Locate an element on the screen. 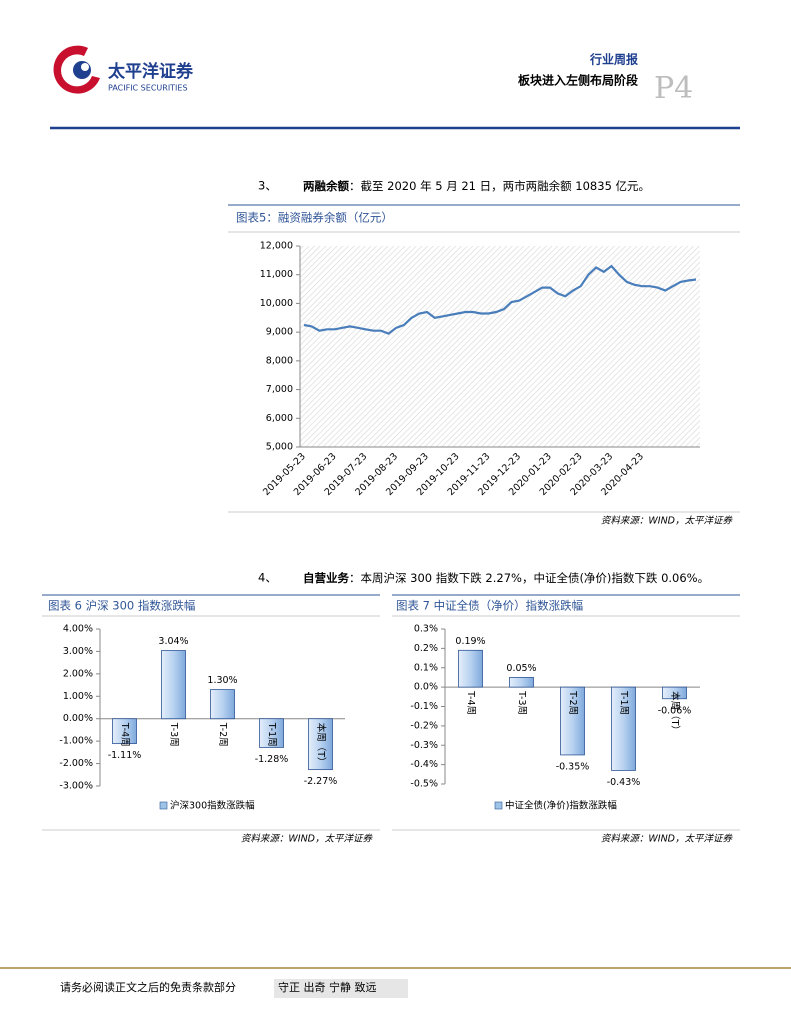 This screenshot has height=1024, width=791. y-tick-label: -0.3% is located at coordinates (424, 745).